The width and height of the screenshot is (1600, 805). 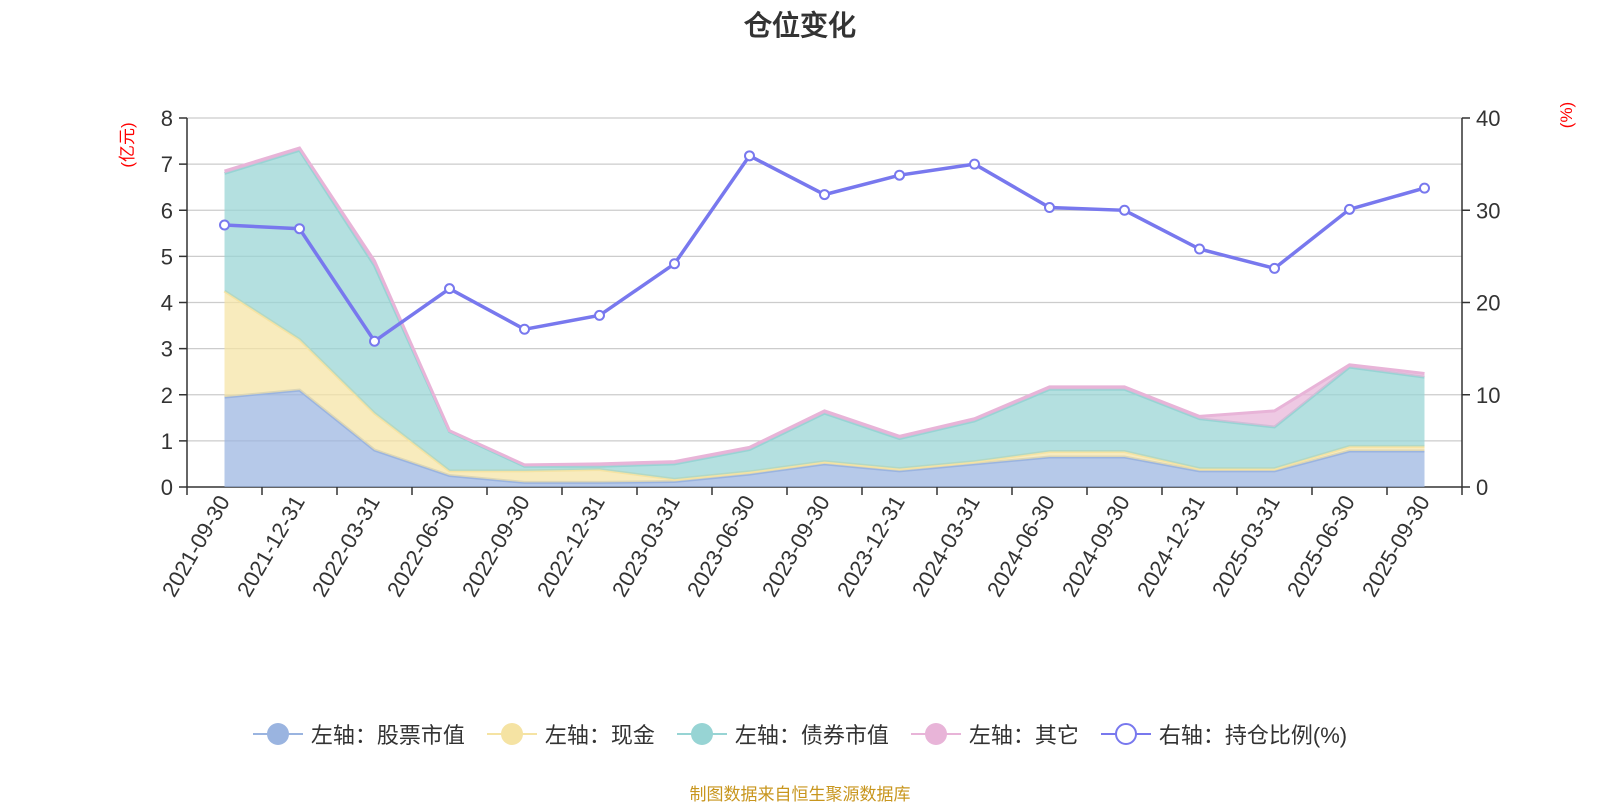 I want to click on x-axis-tick-label: 2025-03-31, so click(x=1246, y=546).